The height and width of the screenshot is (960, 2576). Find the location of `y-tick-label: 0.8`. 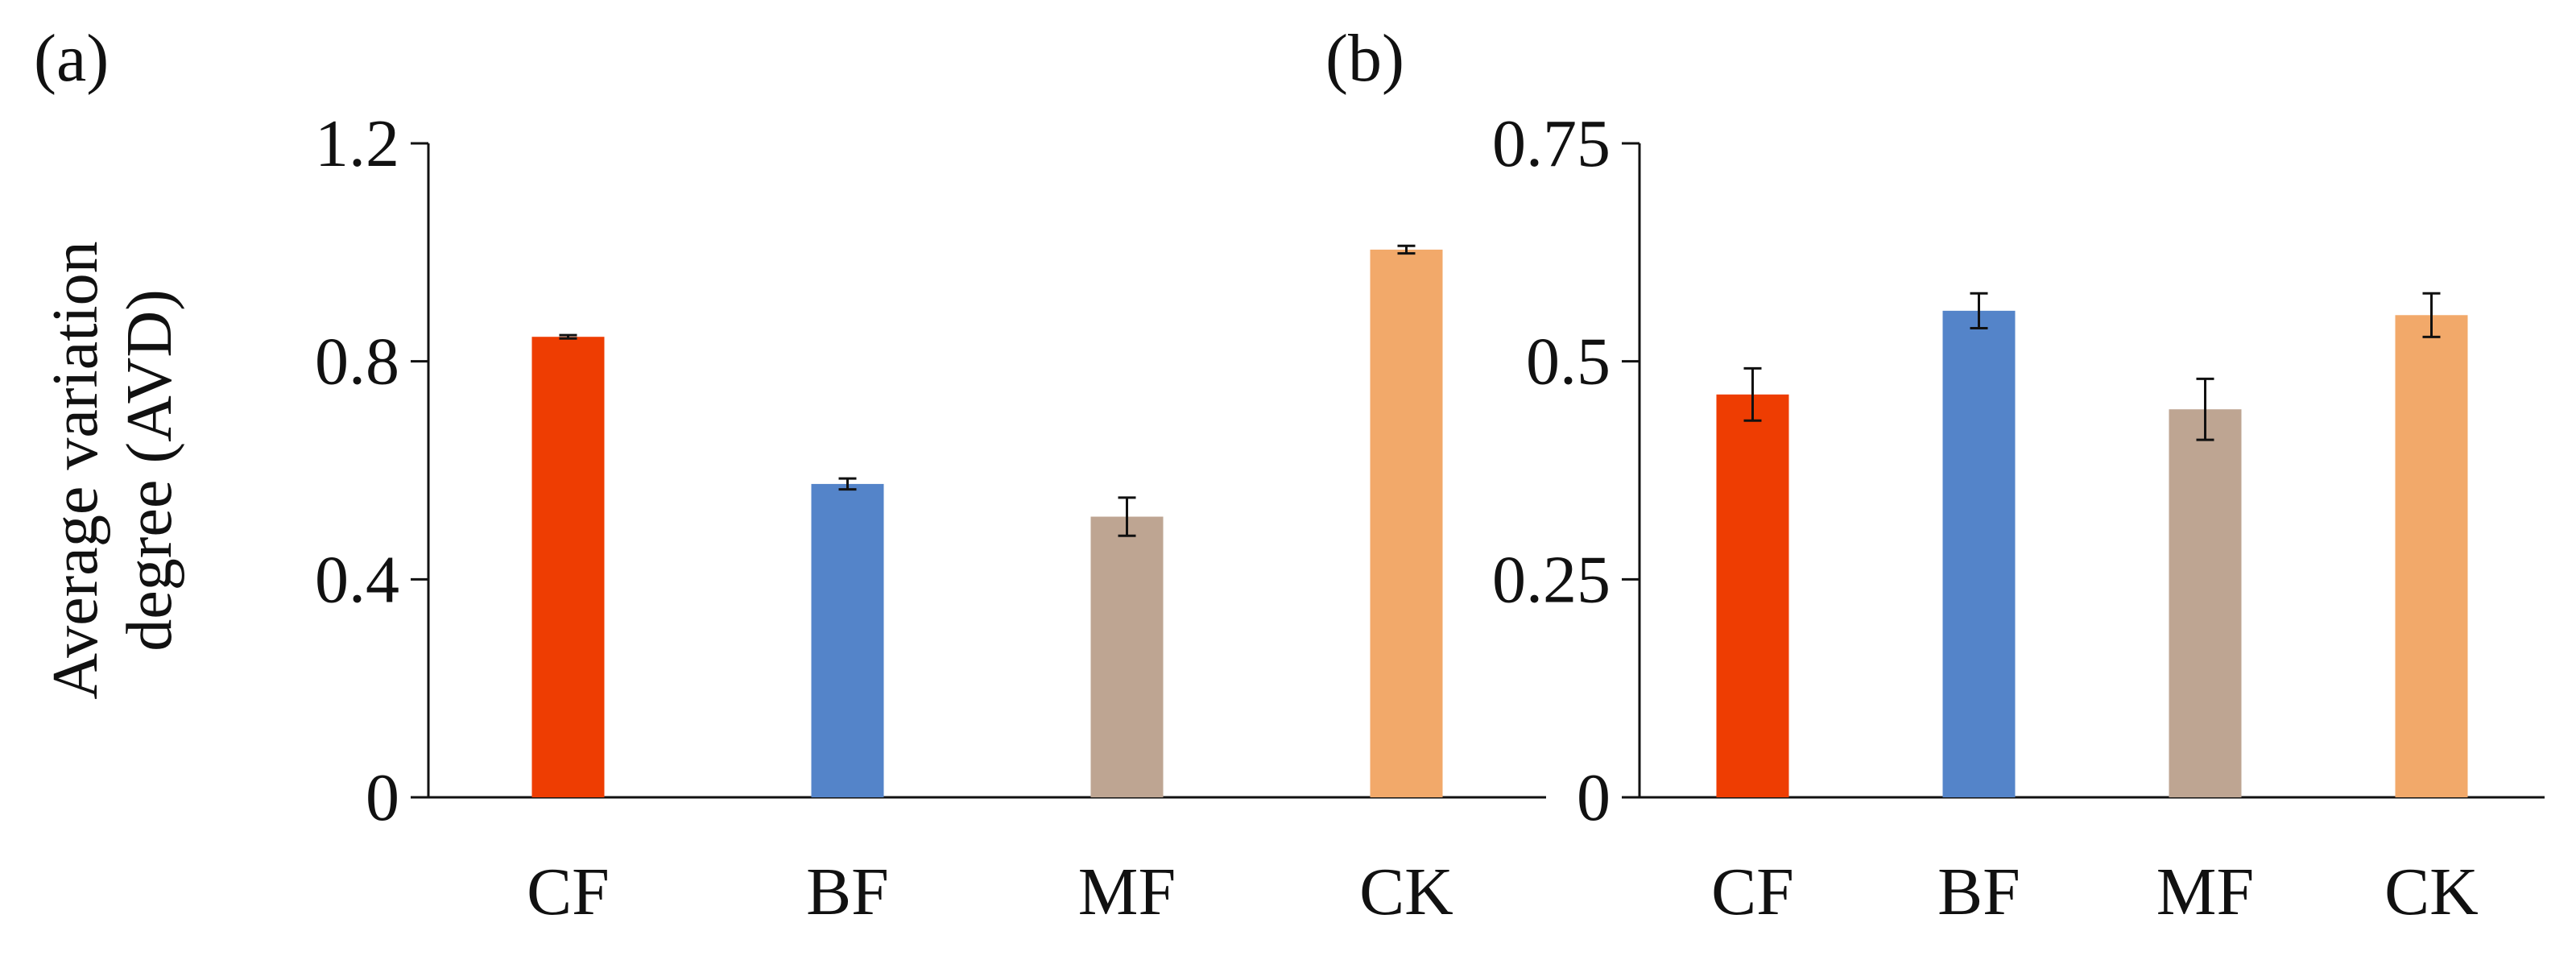

y-tick-label: 0.8 is located at coordinates (357, 362).